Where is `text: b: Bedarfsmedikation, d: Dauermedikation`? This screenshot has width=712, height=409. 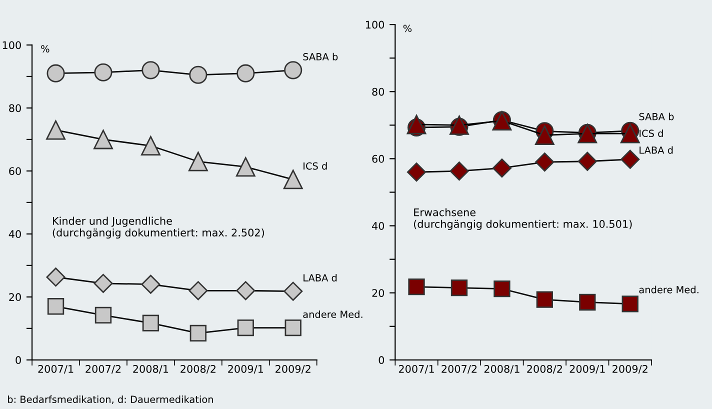
text: b: Bedarfsmedikation, d: Dauermedikation is located at coordinates (110, 400).